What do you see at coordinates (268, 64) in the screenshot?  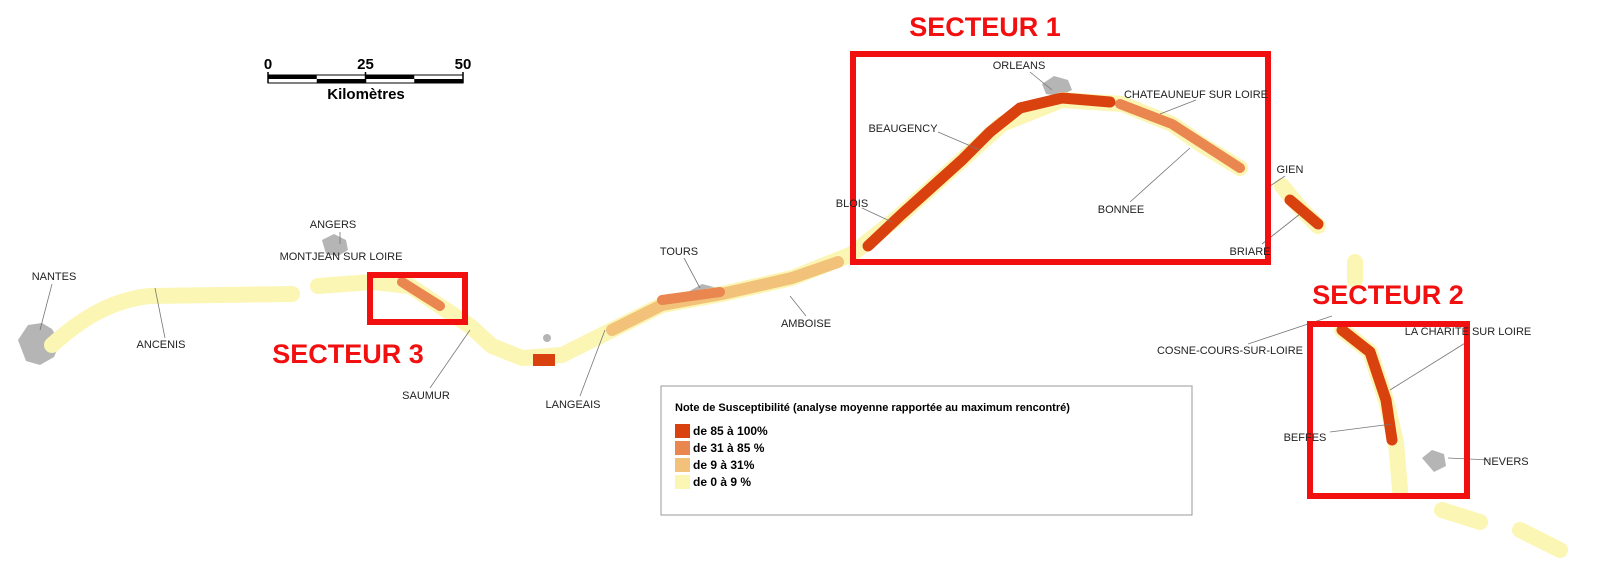 I see `scale-label: 0` at bounding box center [268, 64].